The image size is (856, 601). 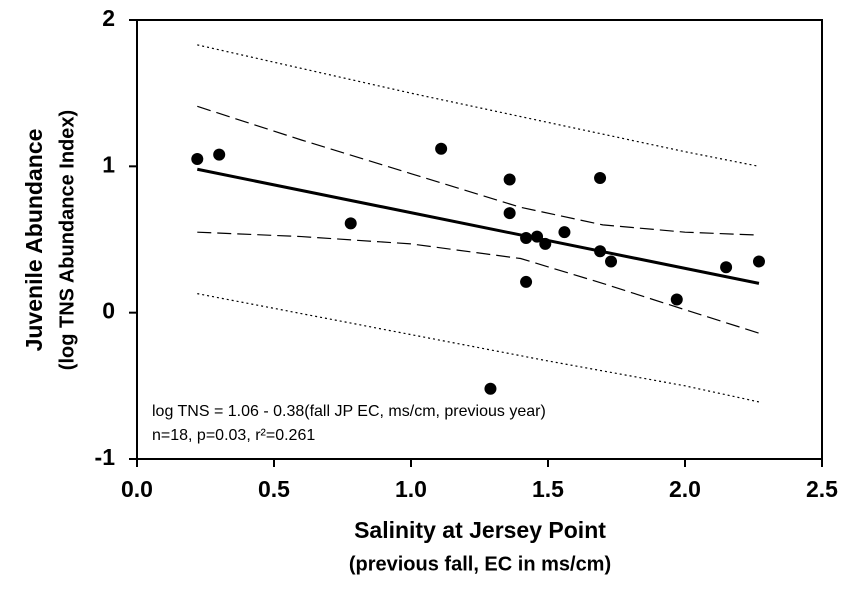 I want to click on y-tick-label: 0, so click(x=108, y=311).